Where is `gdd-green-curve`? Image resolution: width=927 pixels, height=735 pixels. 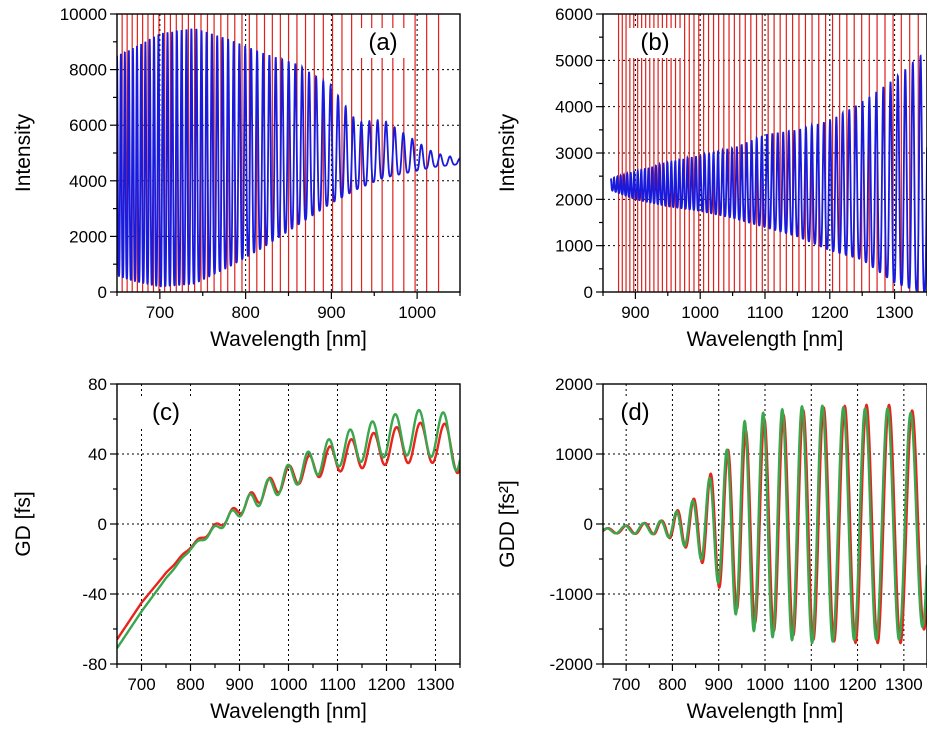
gdd-green-curve is located at coordinates (765, 524).